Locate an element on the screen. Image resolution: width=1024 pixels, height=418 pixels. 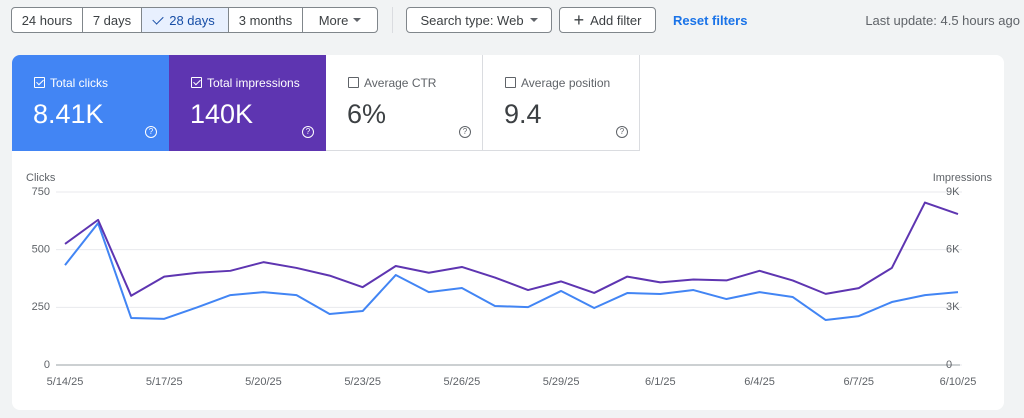
x-tick-label: 6/7/25 is located at coordinates (858, 382).